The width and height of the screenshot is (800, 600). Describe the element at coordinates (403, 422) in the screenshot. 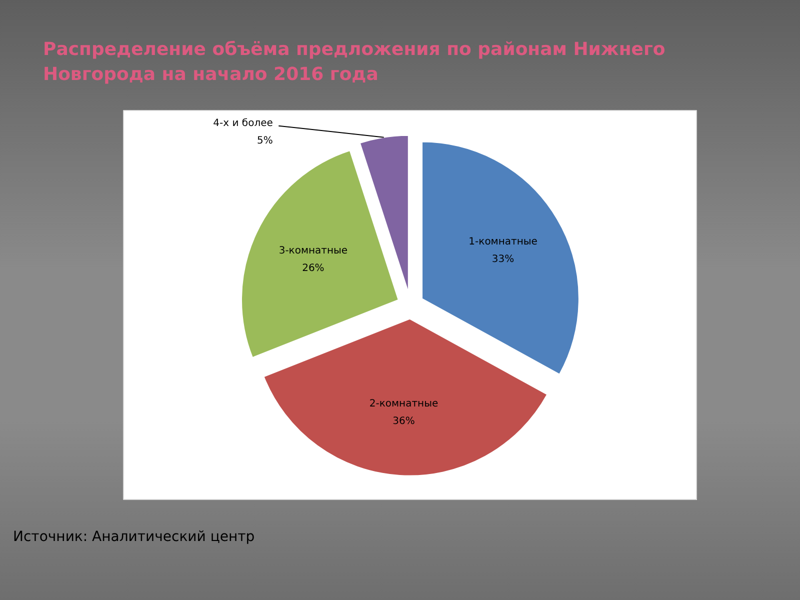

I see `data-label: 36%` at that location.